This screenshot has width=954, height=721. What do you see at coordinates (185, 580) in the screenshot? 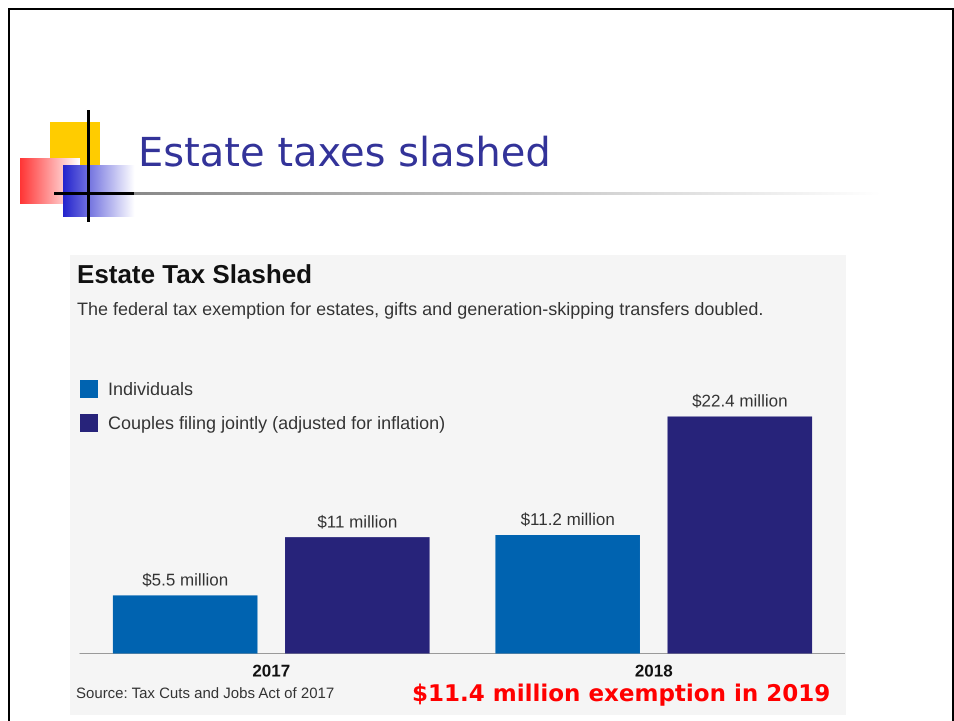
I see `data-label: $5.5 million` at bounding box center [185, 580].